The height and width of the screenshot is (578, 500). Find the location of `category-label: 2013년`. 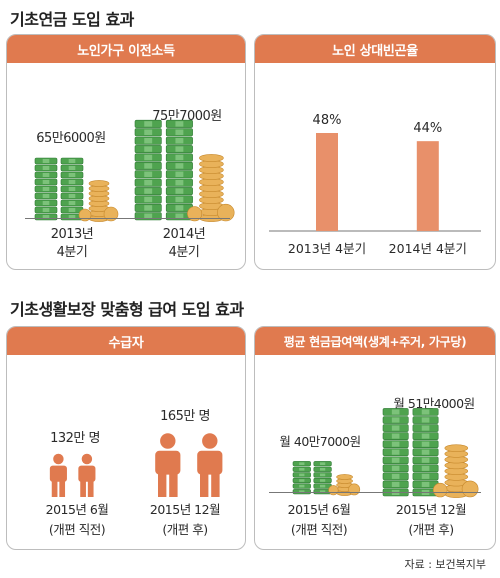

category-label: 2013년 is located at coordinates (72, 234).